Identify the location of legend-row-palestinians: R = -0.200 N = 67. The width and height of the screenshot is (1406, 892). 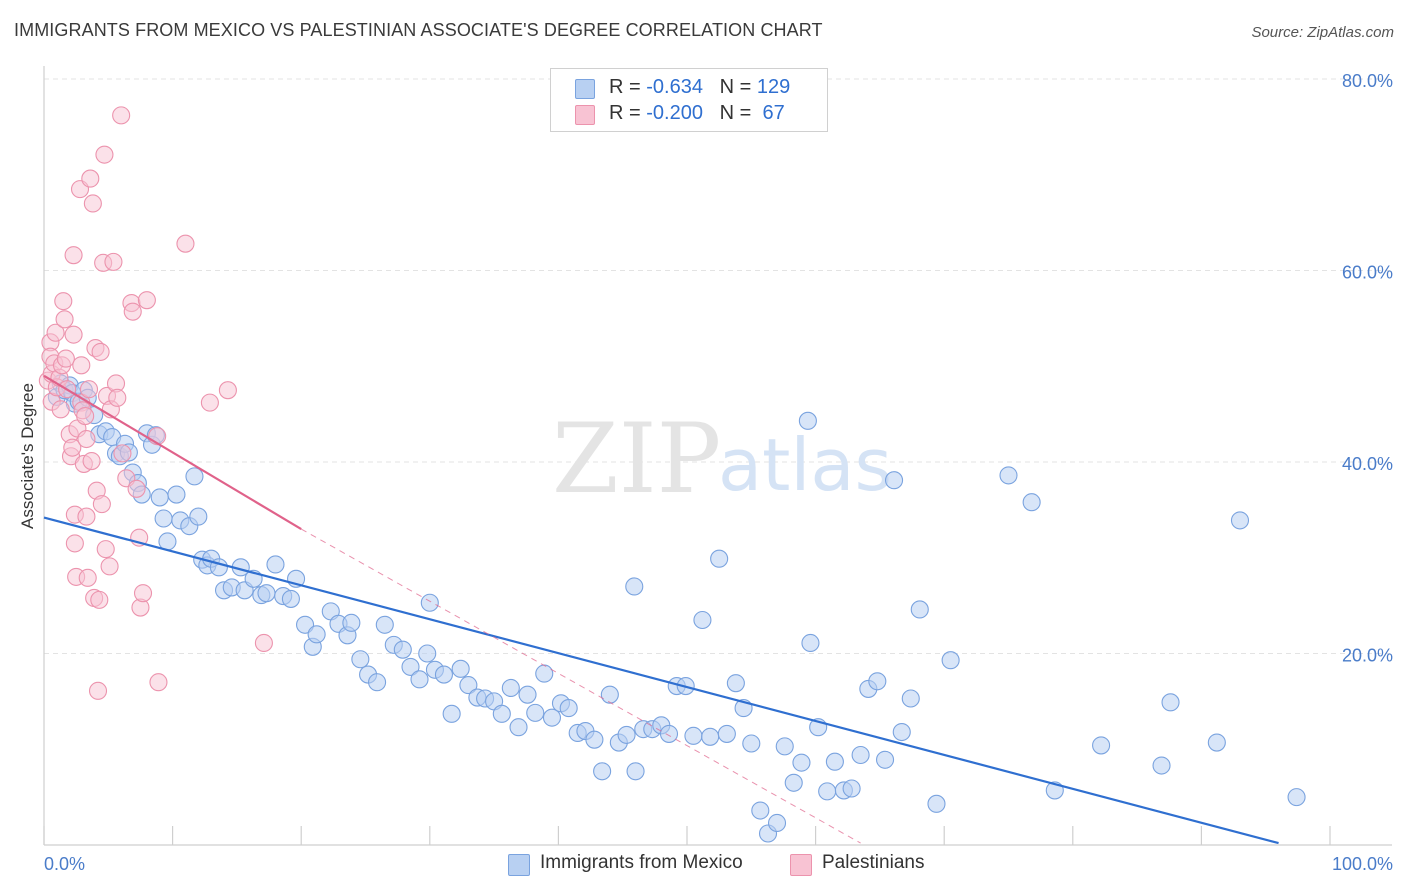
(680, 115).